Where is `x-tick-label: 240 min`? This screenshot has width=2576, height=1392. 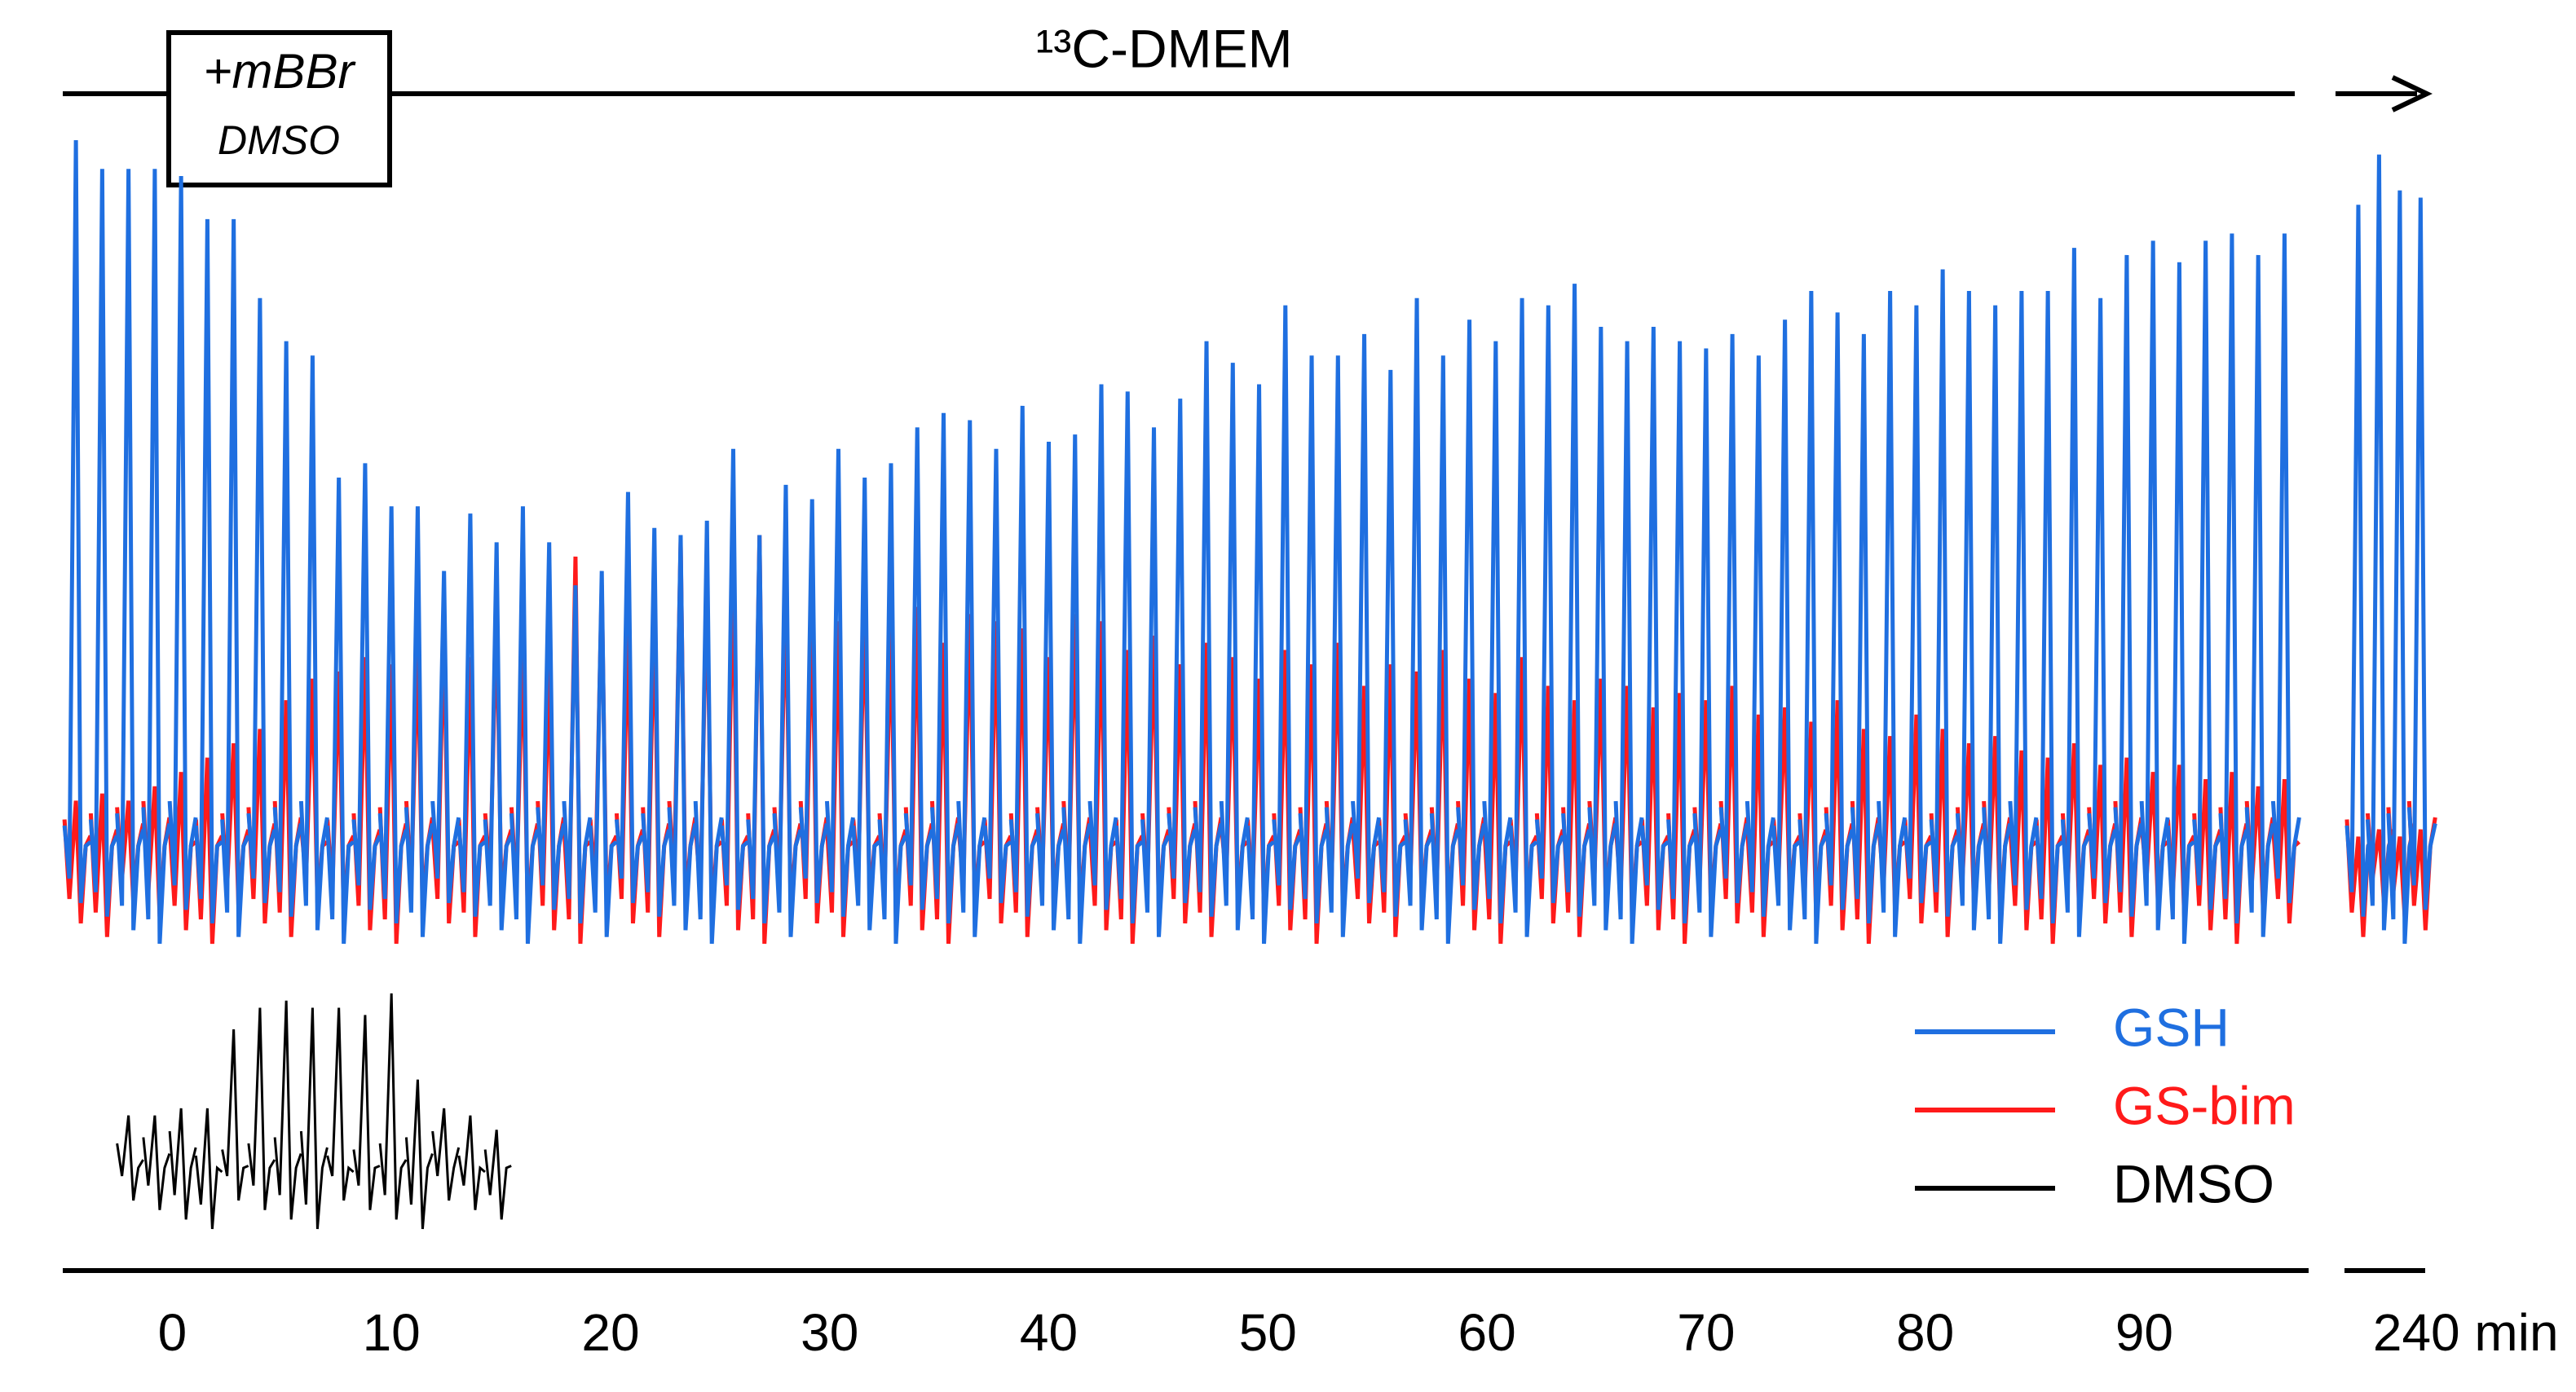 x-tick-label: 240 min is located at coordinates (2466, 1332).